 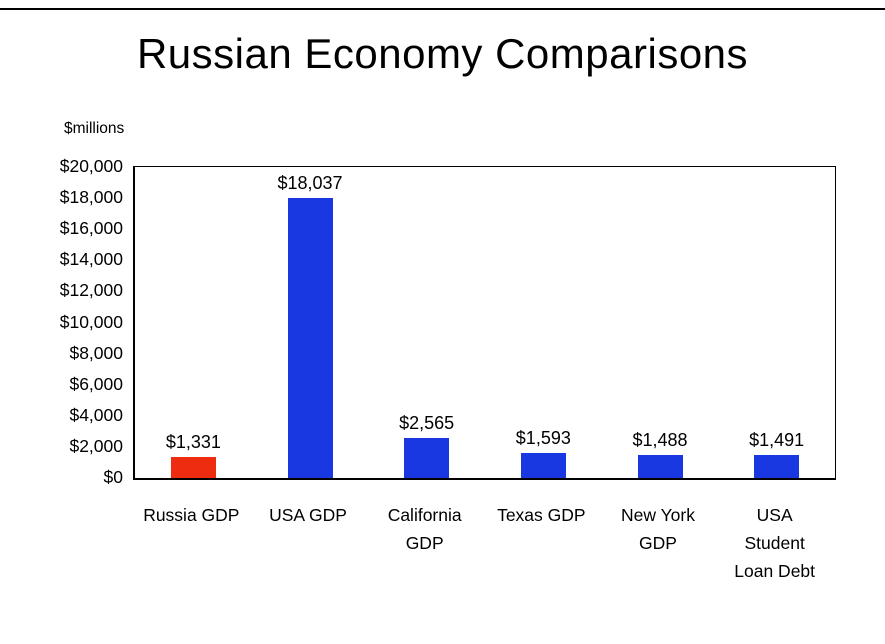 What do you see at coordinates (658, 529) in the screenshot?
I see `x-category-label: New York GDP` at bounding box center [658, 529].